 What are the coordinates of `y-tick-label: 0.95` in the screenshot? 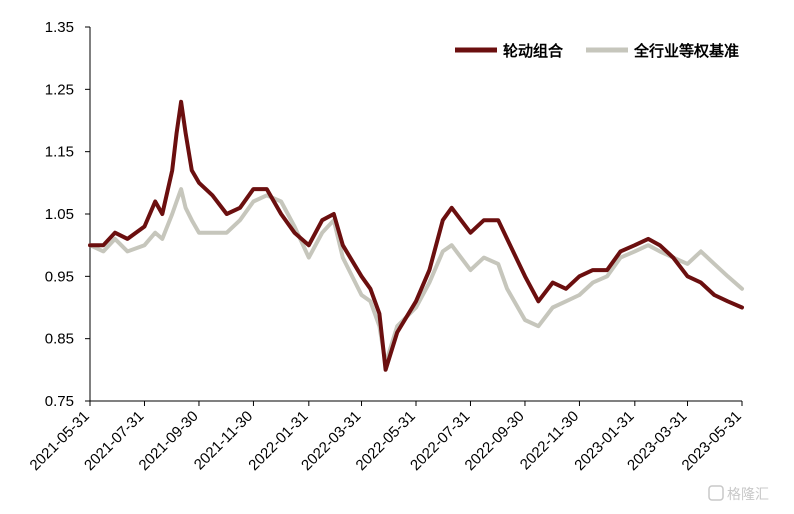 It's located at (59, 276).